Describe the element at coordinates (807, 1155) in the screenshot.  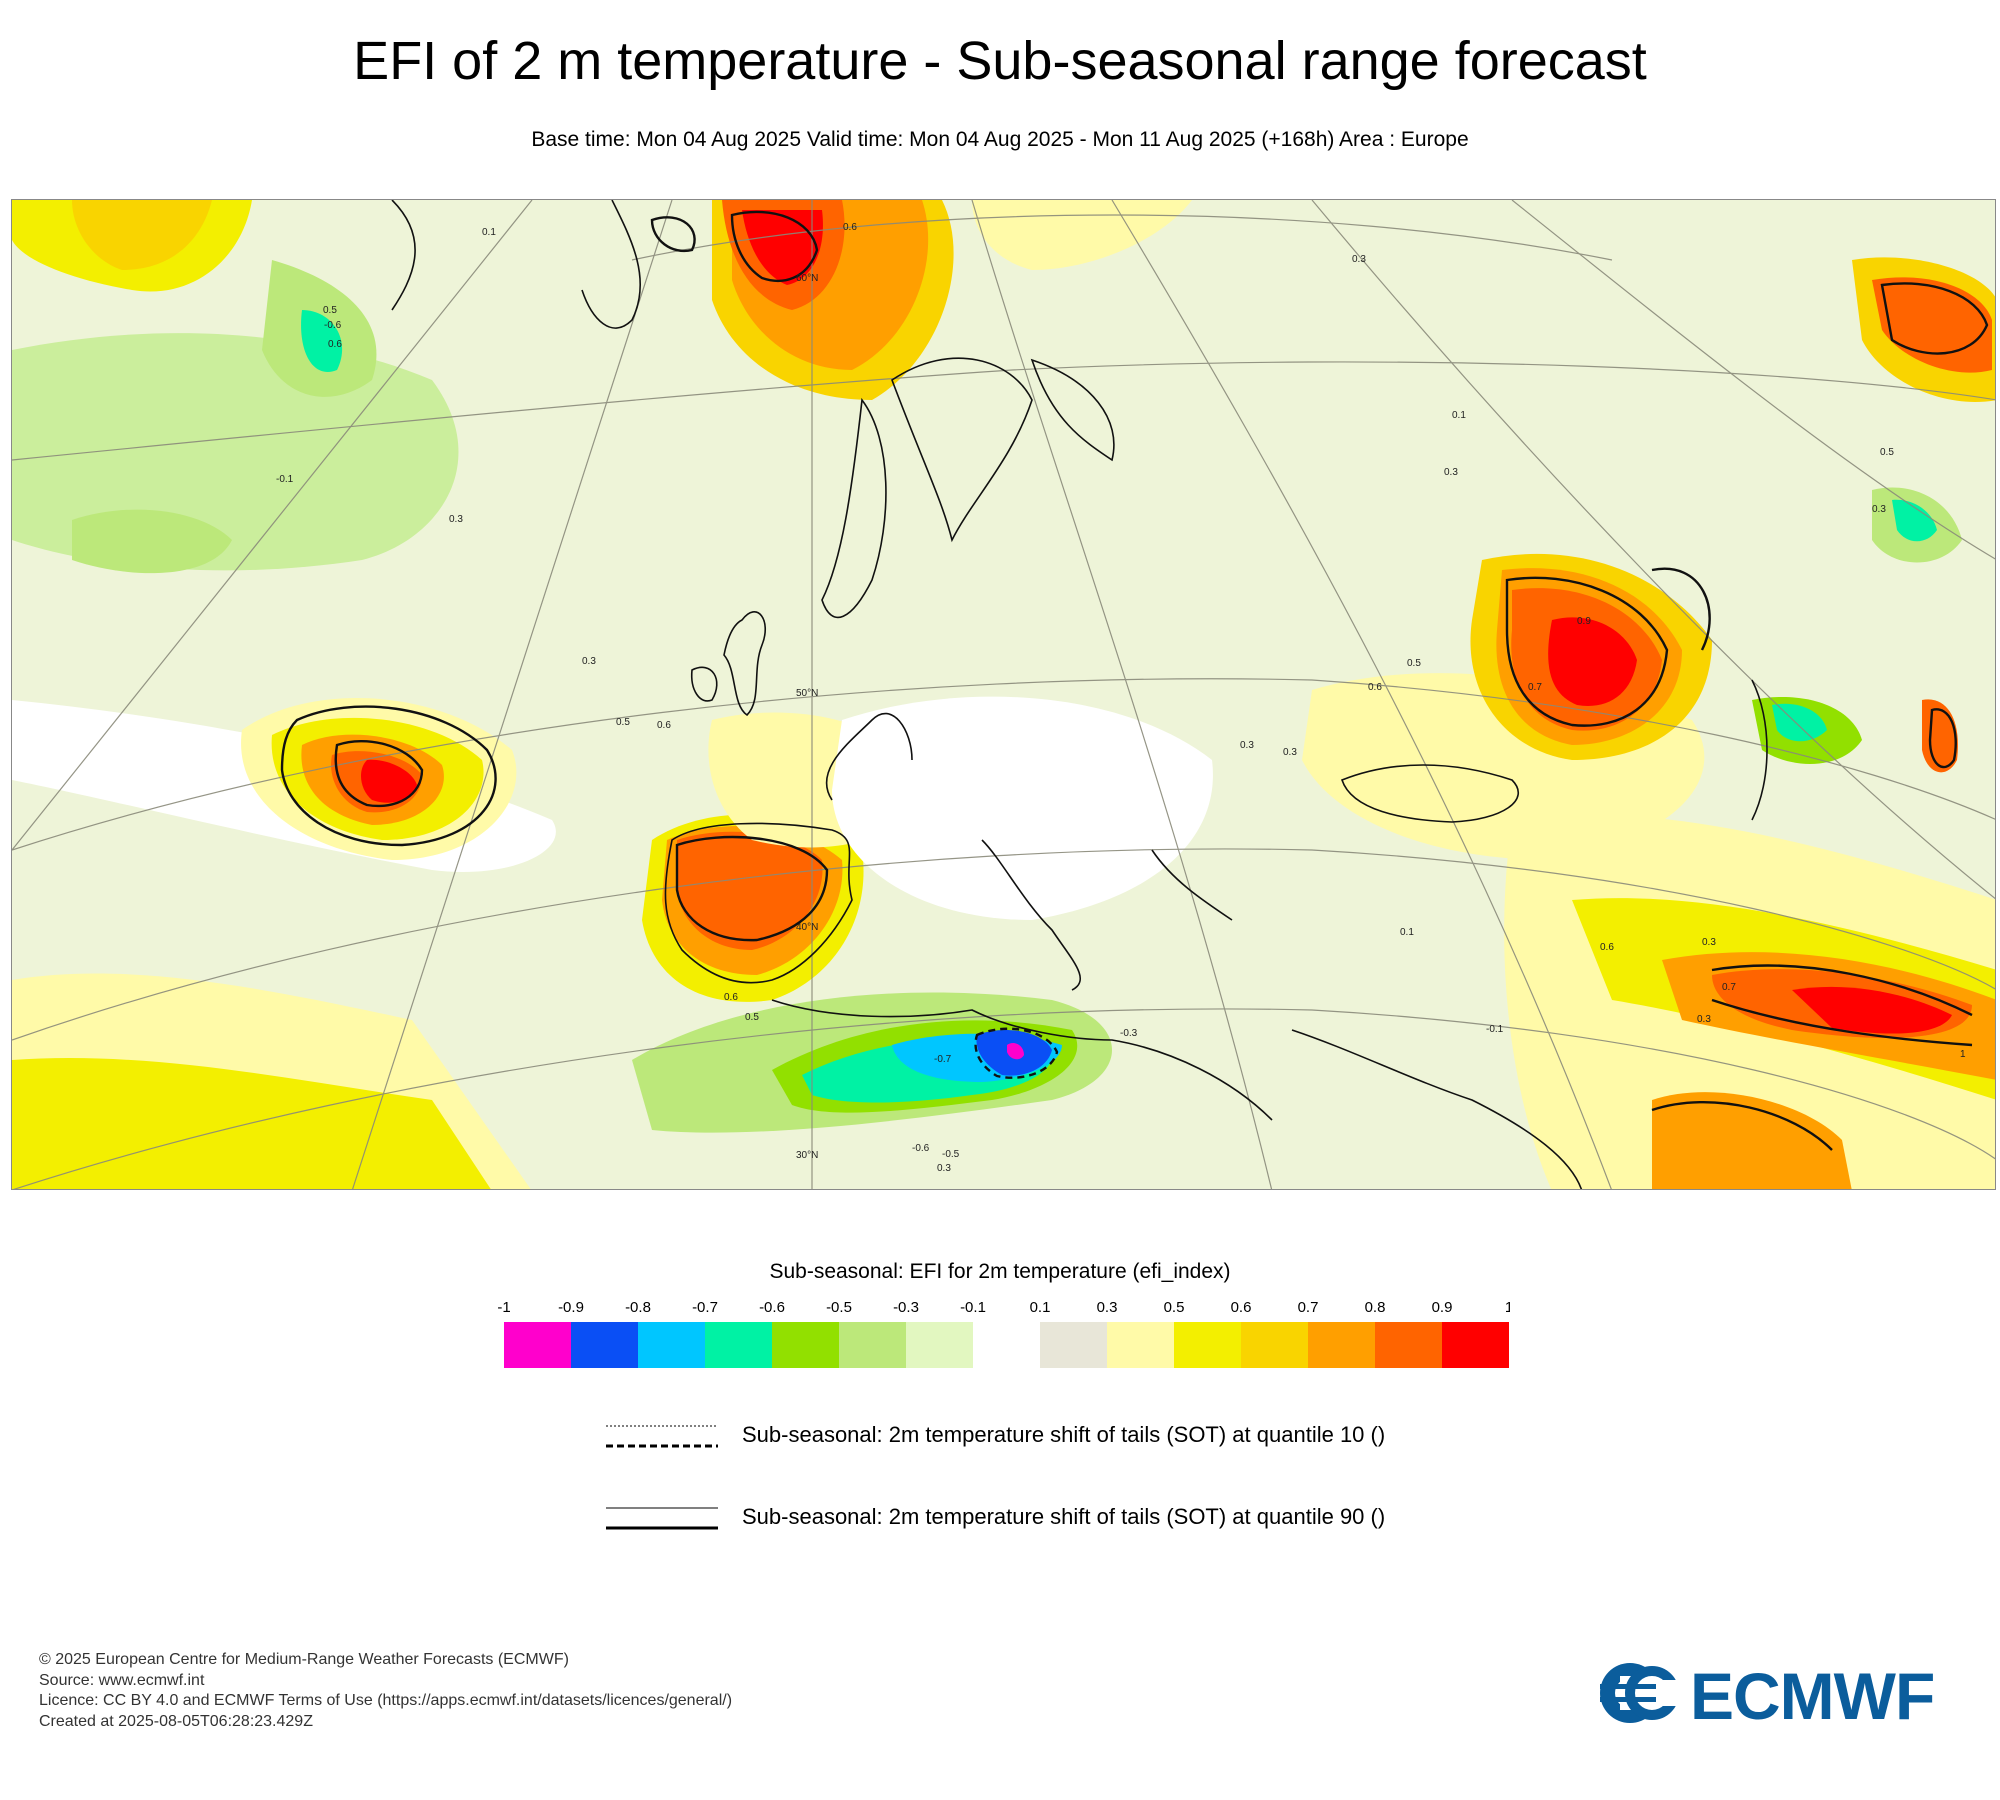
I see `parallel-label-30n: 30°N` at that location.